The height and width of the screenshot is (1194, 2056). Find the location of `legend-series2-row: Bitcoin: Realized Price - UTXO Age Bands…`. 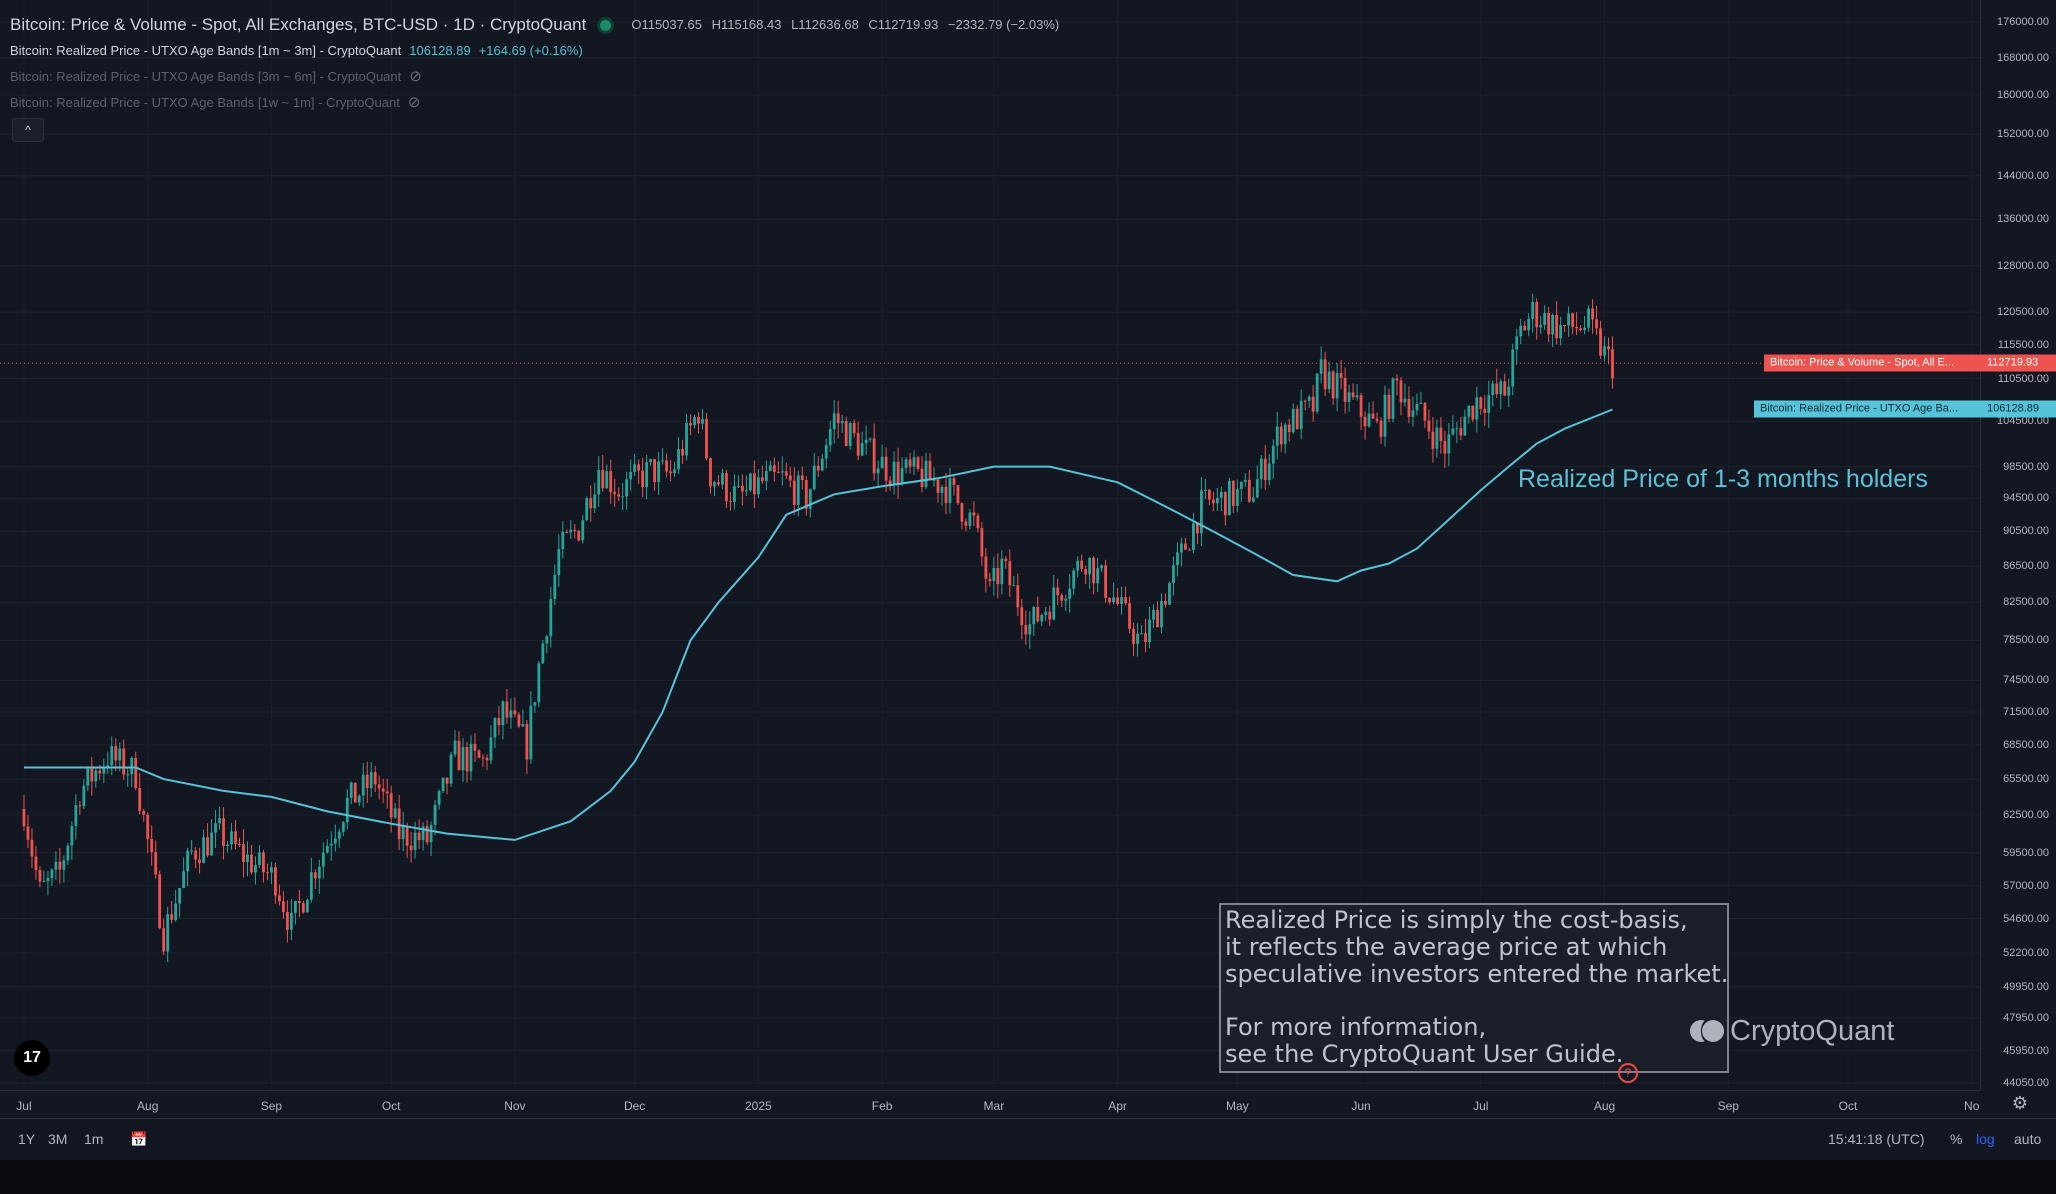

legend-series2-row: Bitcoin: Realized Price - UTXO Age Bands… is located at coordinates (534, 77).